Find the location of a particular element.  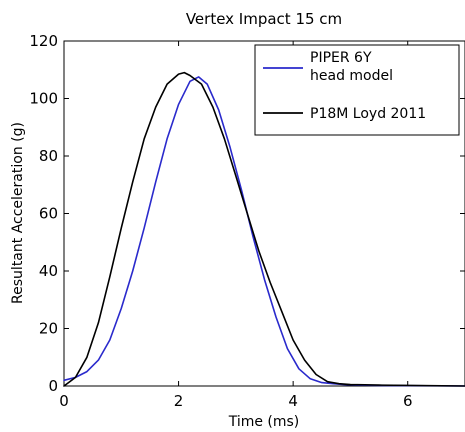

x-tick-label: 2 is located at coordinates (179, 401).